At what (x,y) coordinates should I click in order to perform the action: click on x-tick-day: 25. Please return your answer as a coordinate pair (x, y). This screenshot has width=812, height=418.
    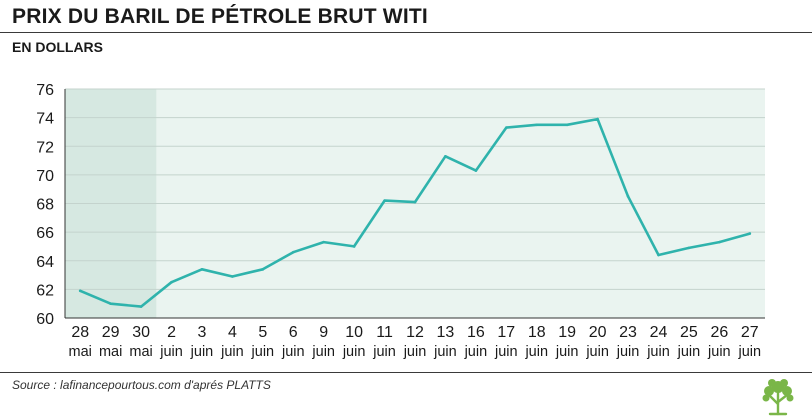
    Looking at the image, I should click on (689, 332).